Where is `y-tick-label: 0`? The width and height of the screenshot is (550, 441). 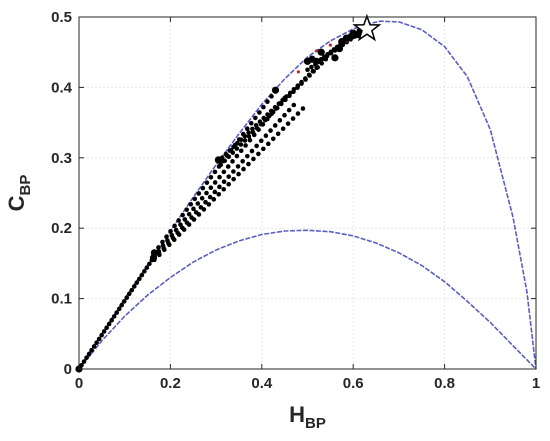 y-tick-label: 0 is located at coordinates (68, 369).